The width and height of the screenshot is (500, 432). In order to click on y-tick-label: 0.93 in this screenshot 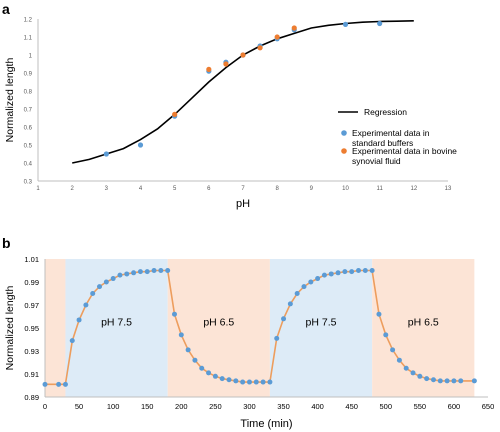, I will do `click(31, 351)`.